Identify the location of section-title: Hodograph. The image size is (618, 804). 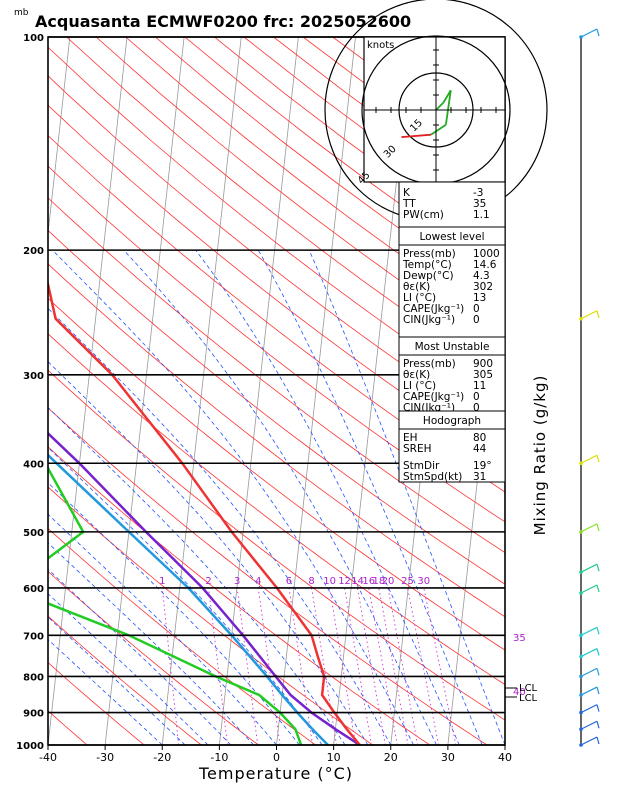
(452, 421).